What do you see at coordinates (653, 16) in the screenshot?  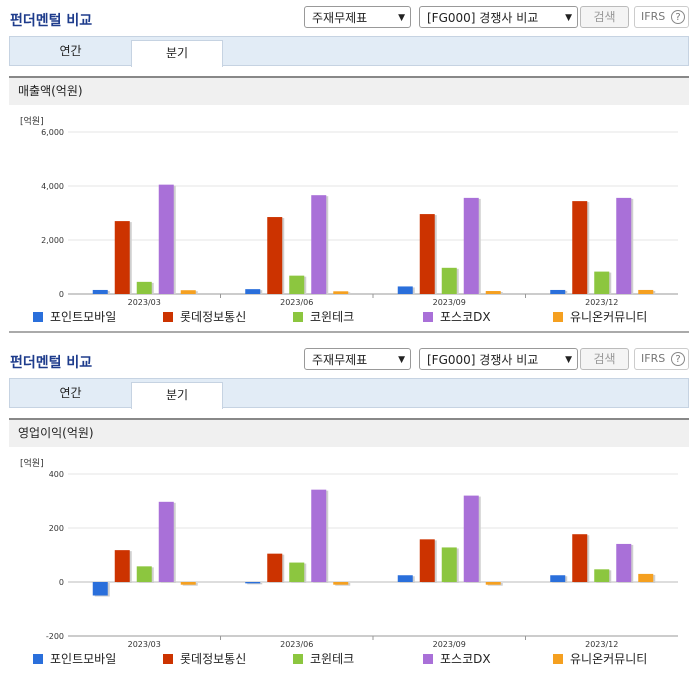 I see `ifrs-label: IFRS` at bounding box center [653, 16].